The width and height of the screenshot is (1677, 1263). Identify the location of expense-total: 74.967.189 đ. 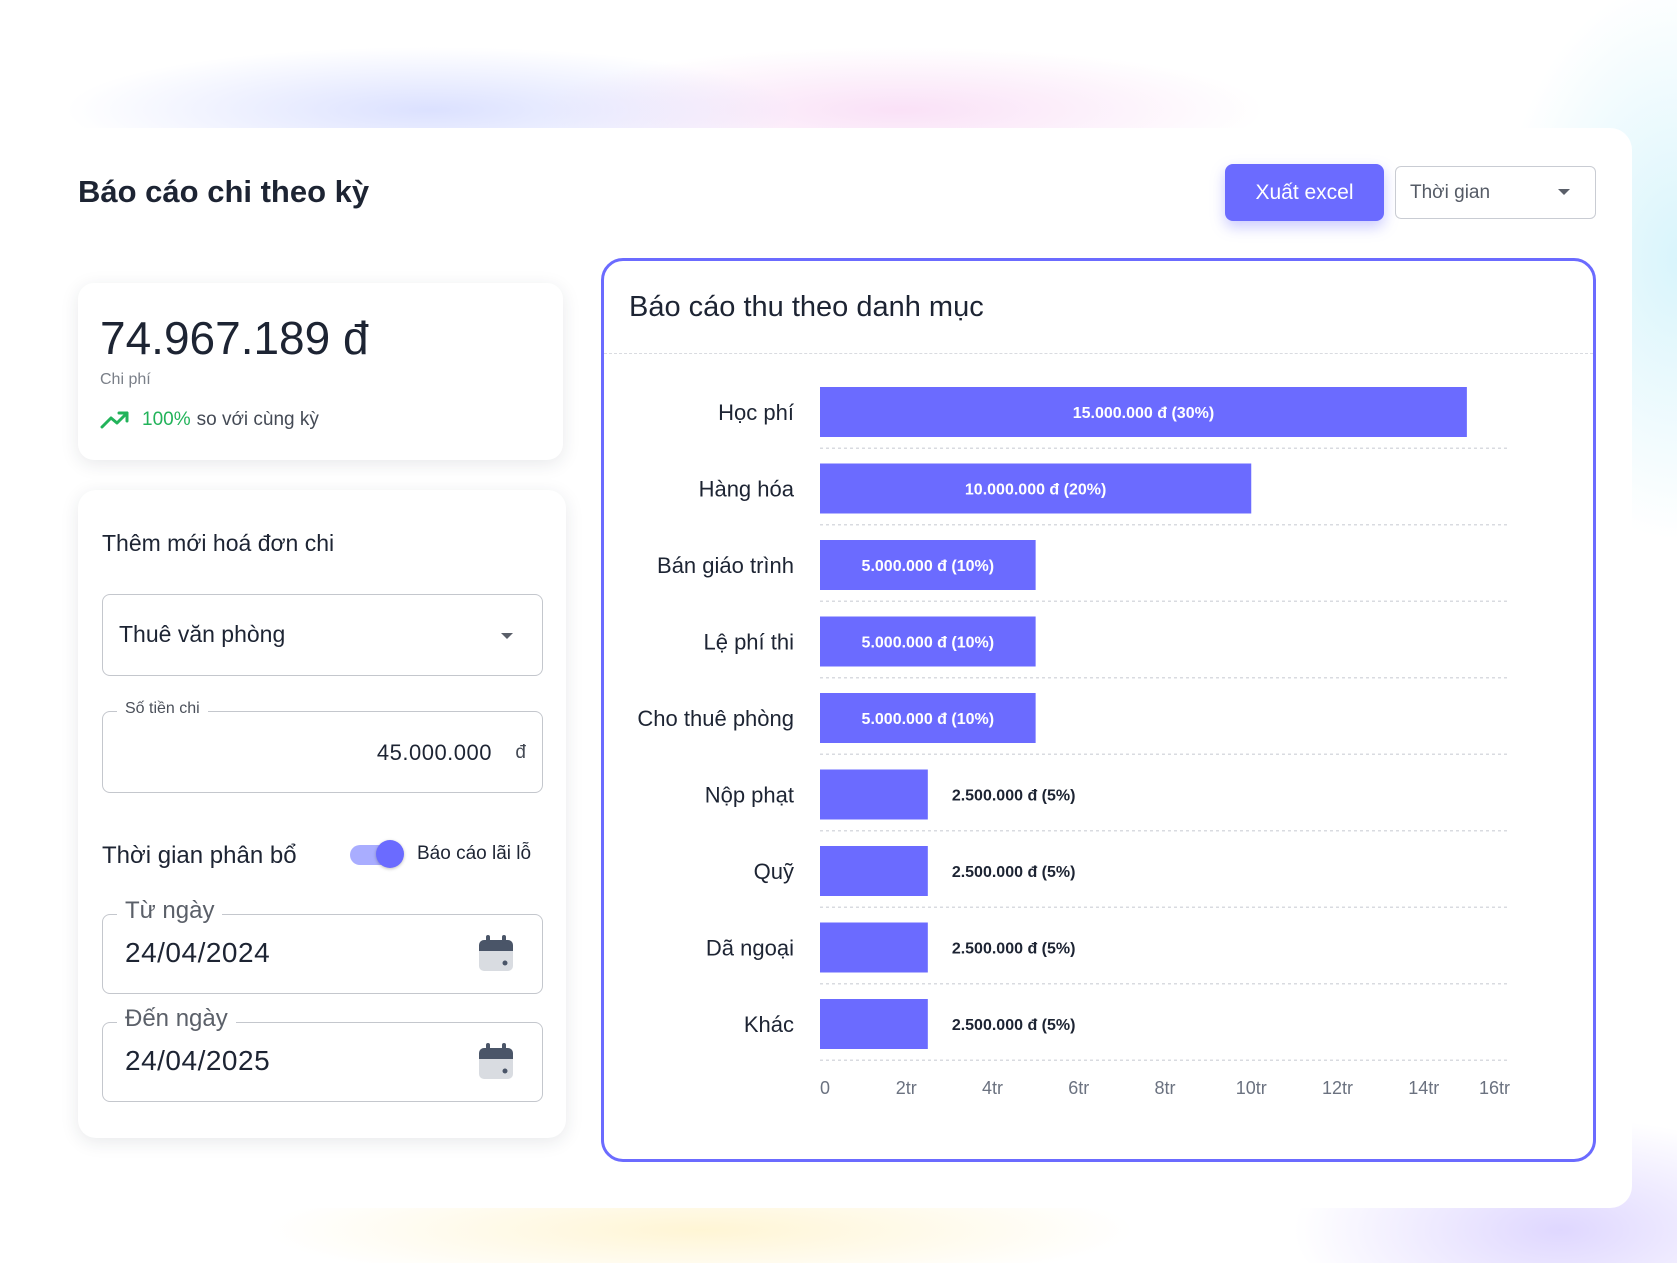
(234, 338).